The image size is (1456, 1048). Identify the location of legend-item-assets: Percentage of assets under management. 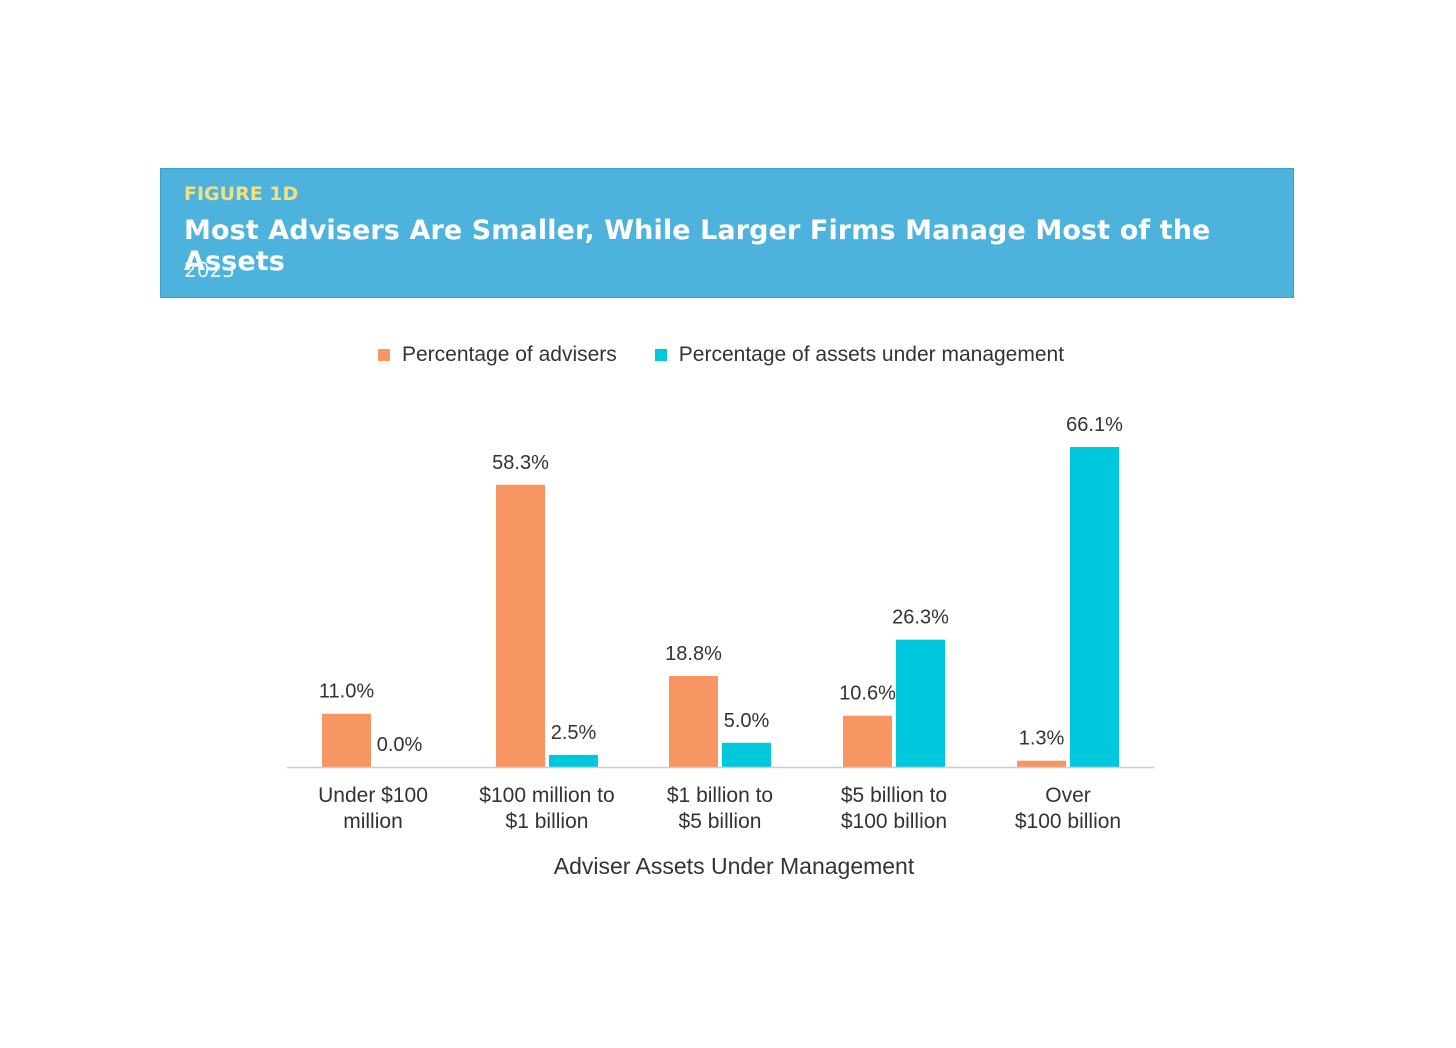
(859, 355).